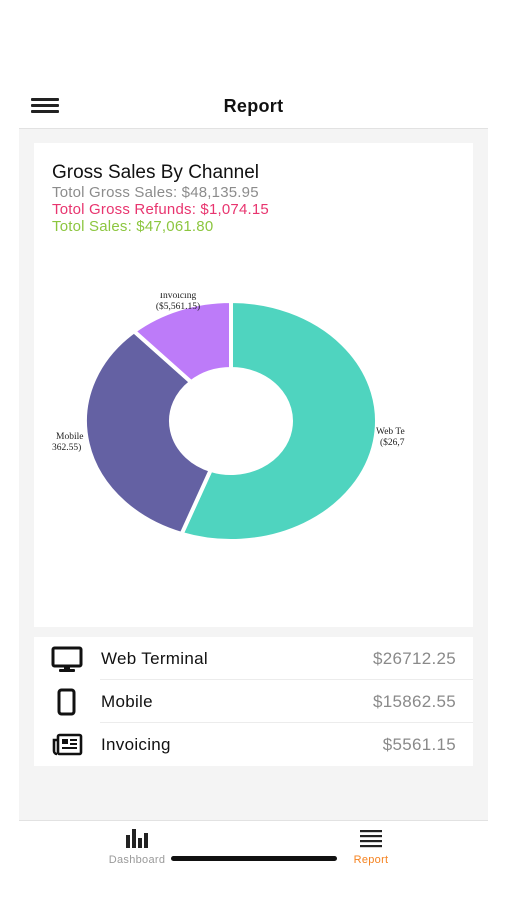  I want to click on tab-label: Dashboard, so click(137, 860).